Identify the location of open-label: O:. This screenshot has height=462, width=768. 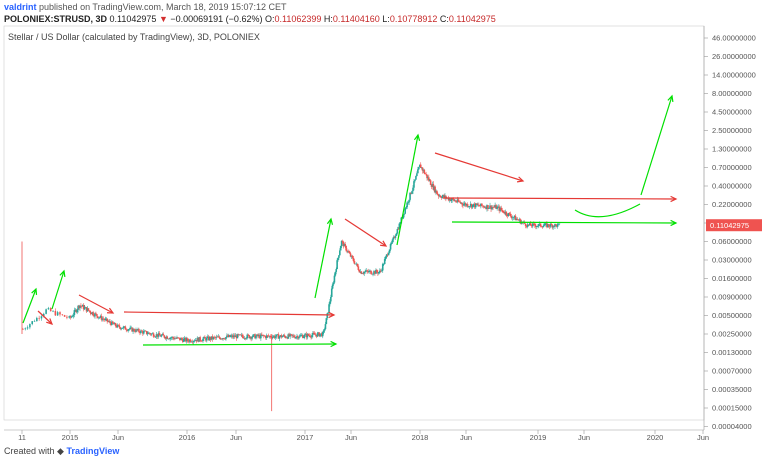
(269, 19).